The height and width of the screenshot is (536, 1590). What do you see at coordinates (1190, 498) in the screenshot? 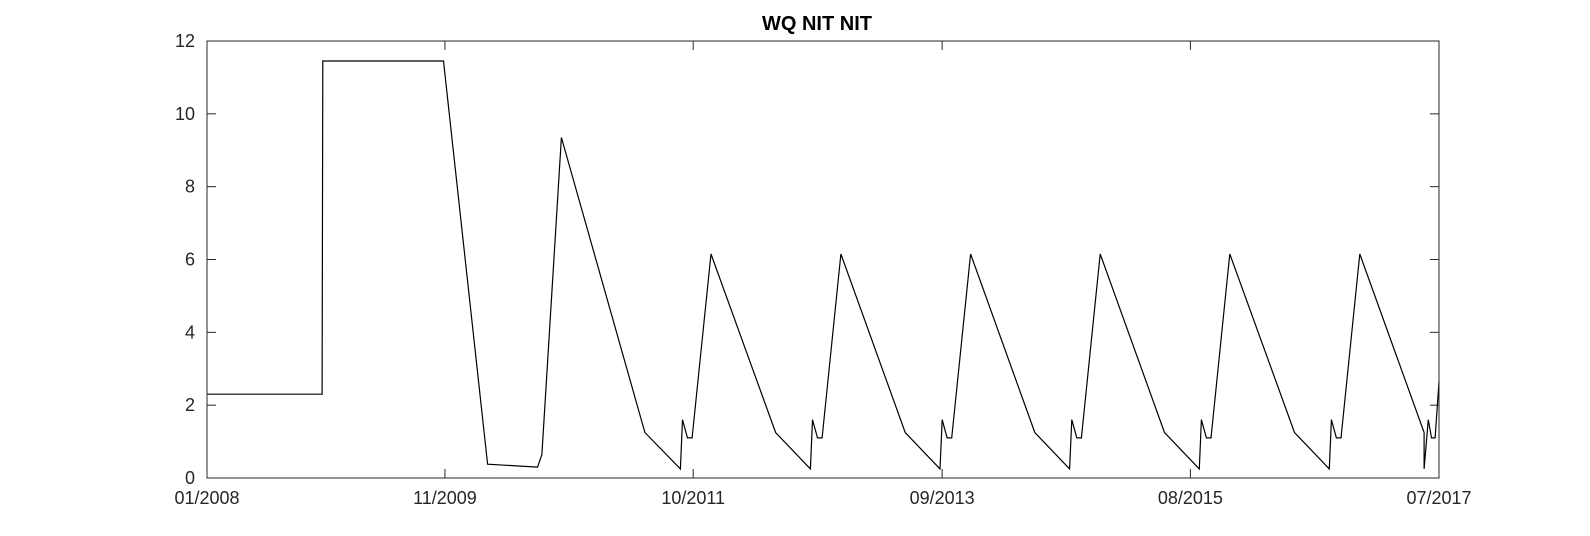
I see `x-tick-label: 08/2015` at bounding box center [1190, 498].